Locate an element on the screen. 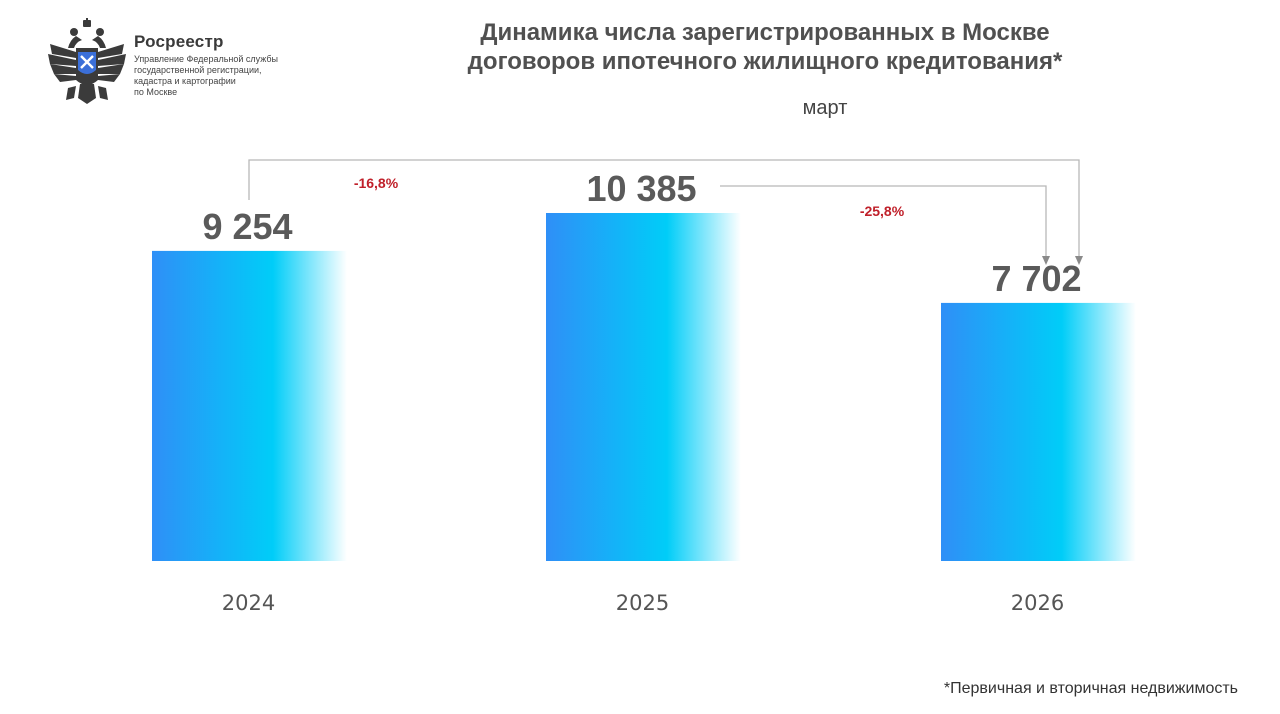 The image size is (1280, 714). bar-2024 is located at coordinates (249, 405).